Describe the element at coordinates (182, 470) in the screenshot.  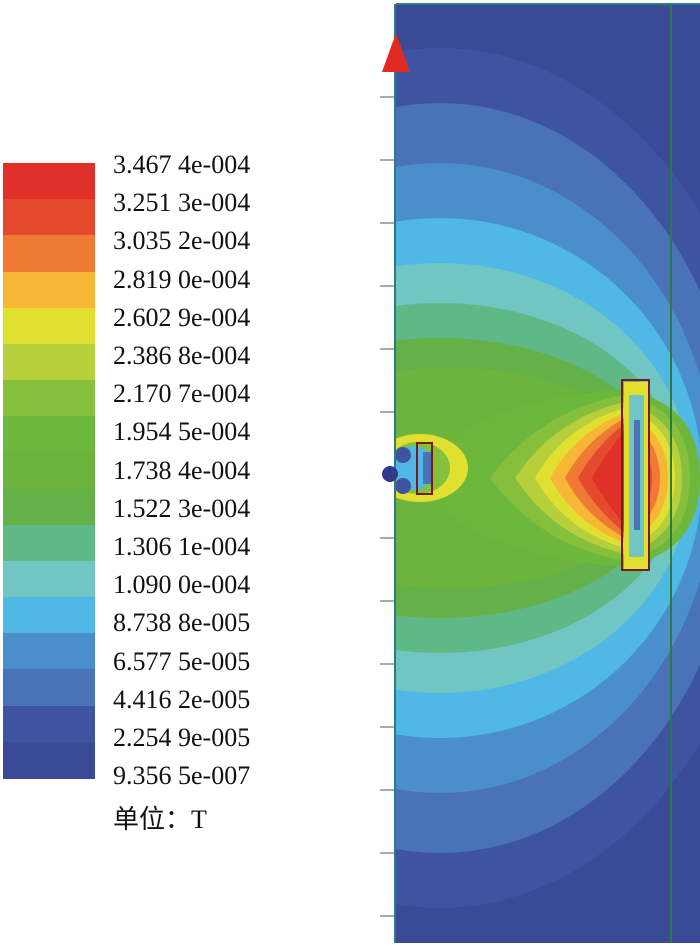
I see `legend-value-label: 1.738 4e-004` at that location.